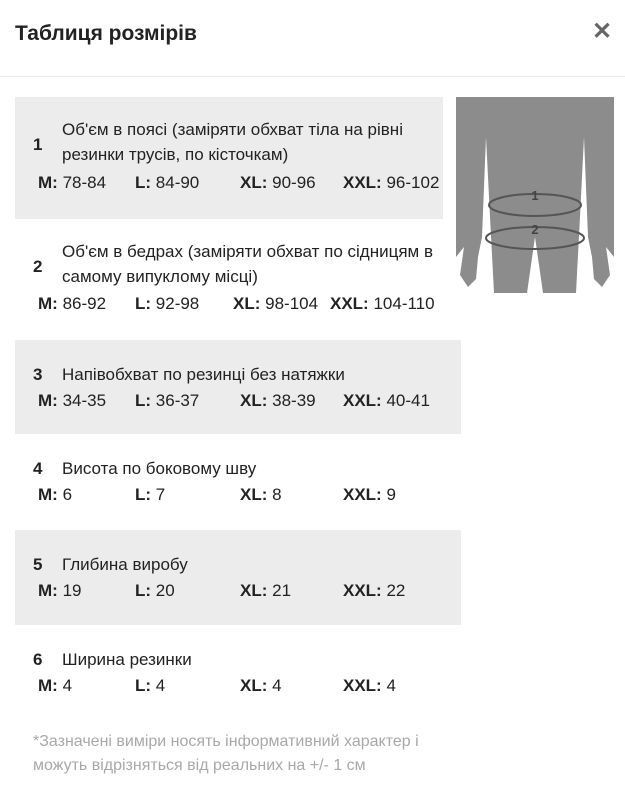  Describe the element at coordinates (38, 564) in the screenshot. I see `row-number: 5` at that location.